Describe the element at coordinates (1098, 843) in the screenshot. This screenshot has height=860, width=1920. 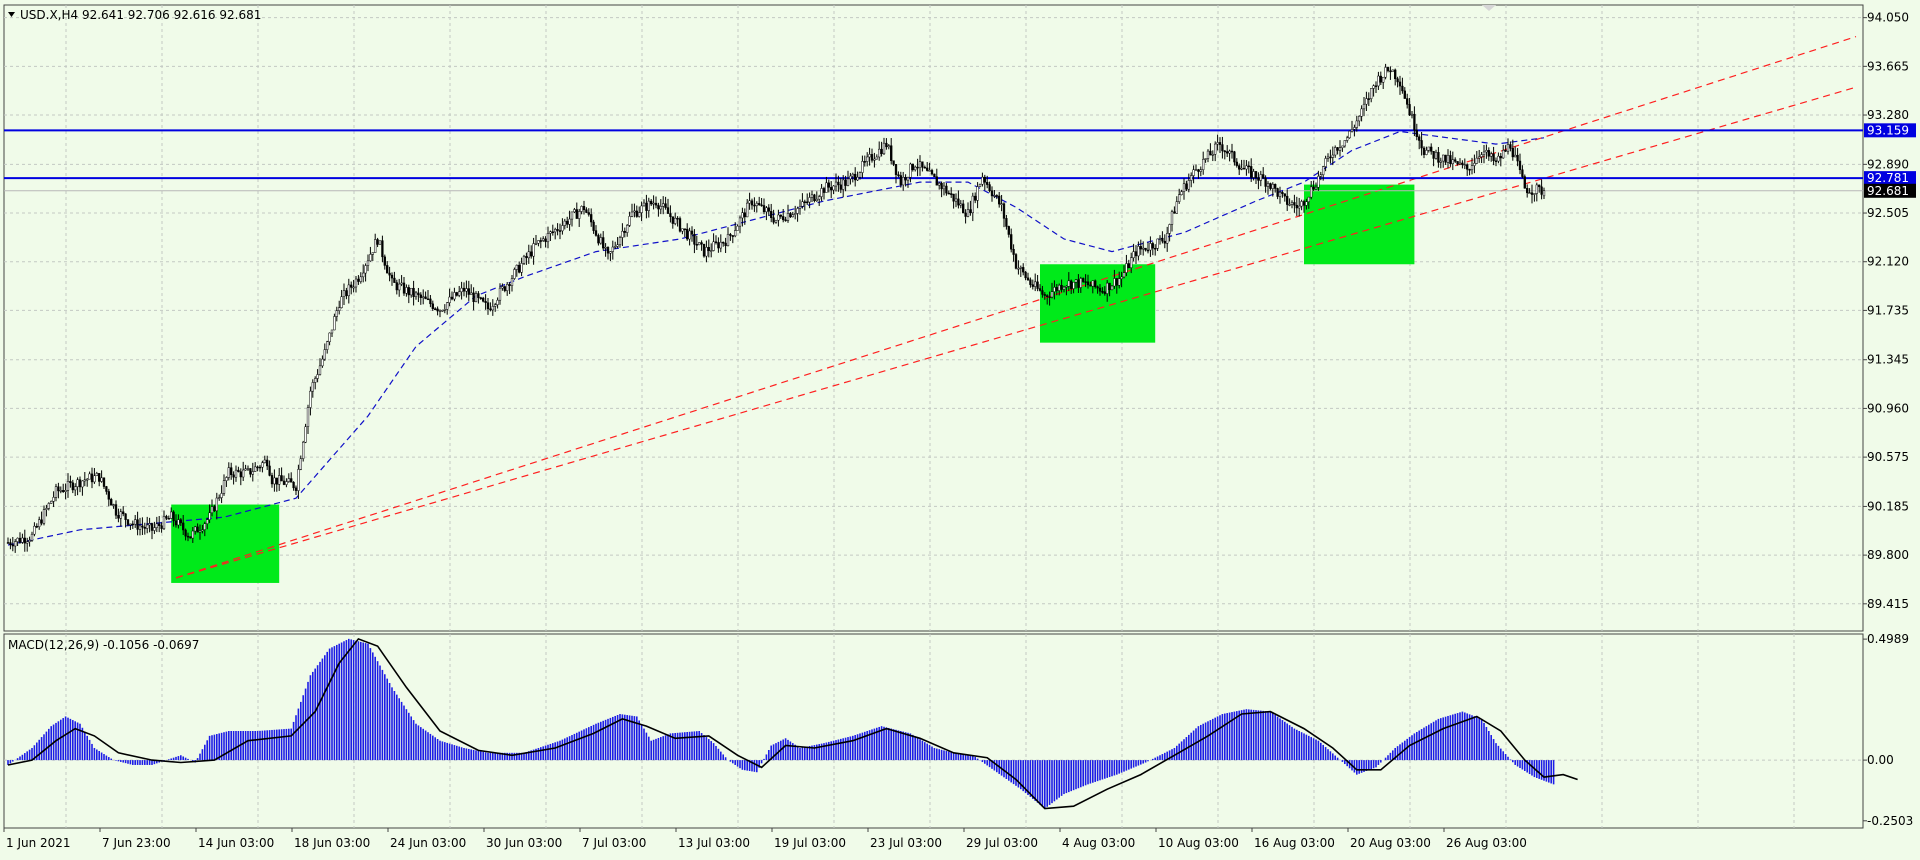
I see `time-tick-label: 4 Aug 03:00` at that location.